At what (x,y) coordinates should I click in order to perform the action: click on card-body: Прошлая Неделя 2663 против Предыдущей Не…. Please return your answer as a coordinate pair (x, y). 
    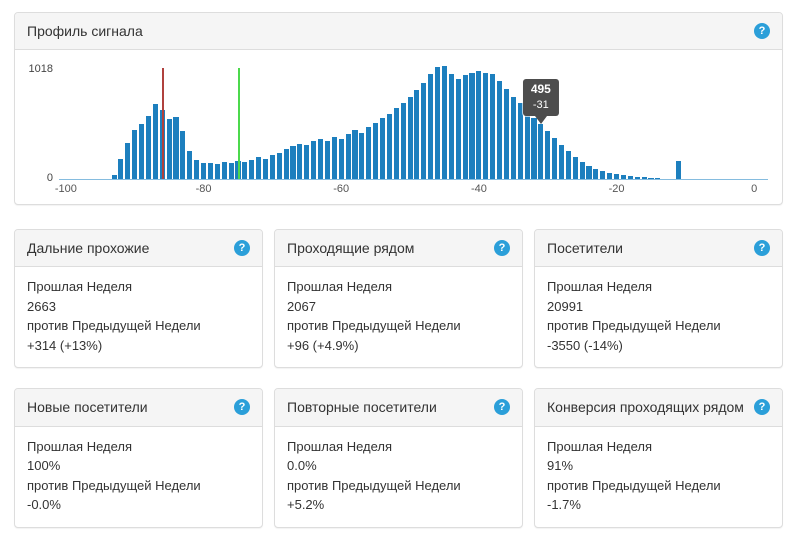
    Looking at the image, I should click on (138, 317).